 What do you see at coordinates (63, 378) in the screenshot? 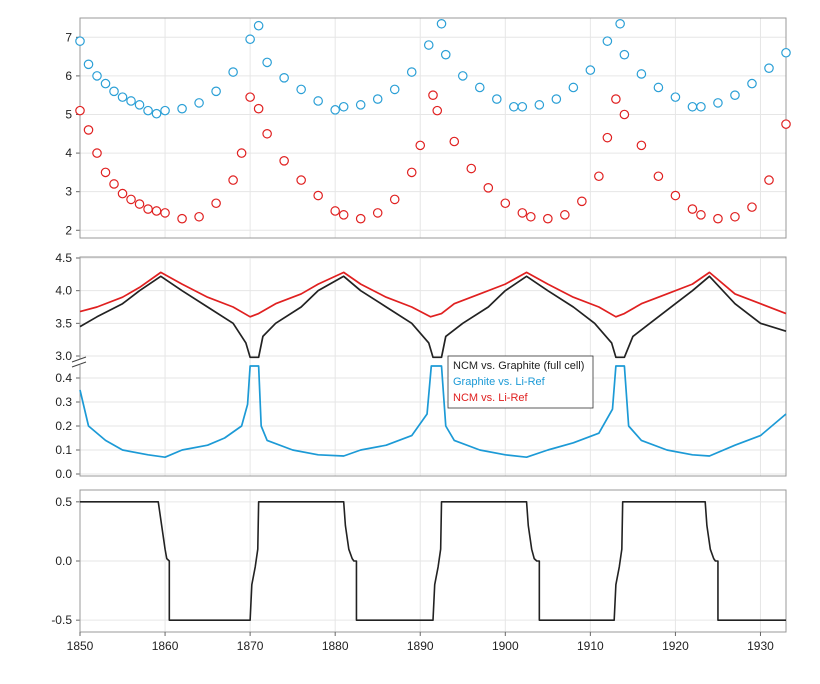
I see `y-tick-label: 0.4` at bounding box center [63, 378].